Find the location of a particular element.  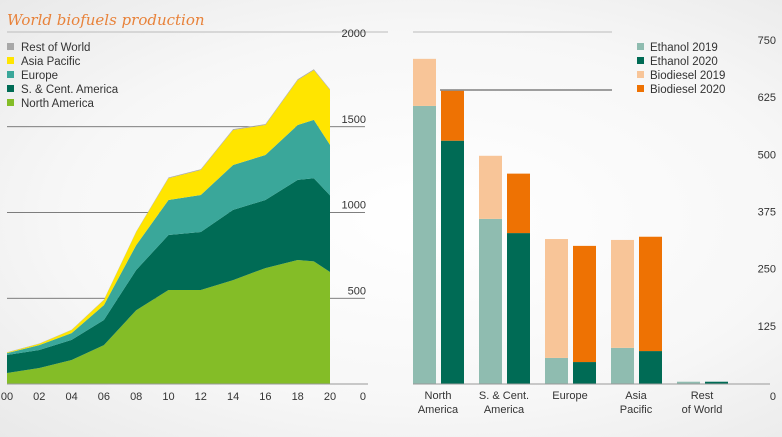

x-tick-label: 16 is located at coordinates (265, 397).